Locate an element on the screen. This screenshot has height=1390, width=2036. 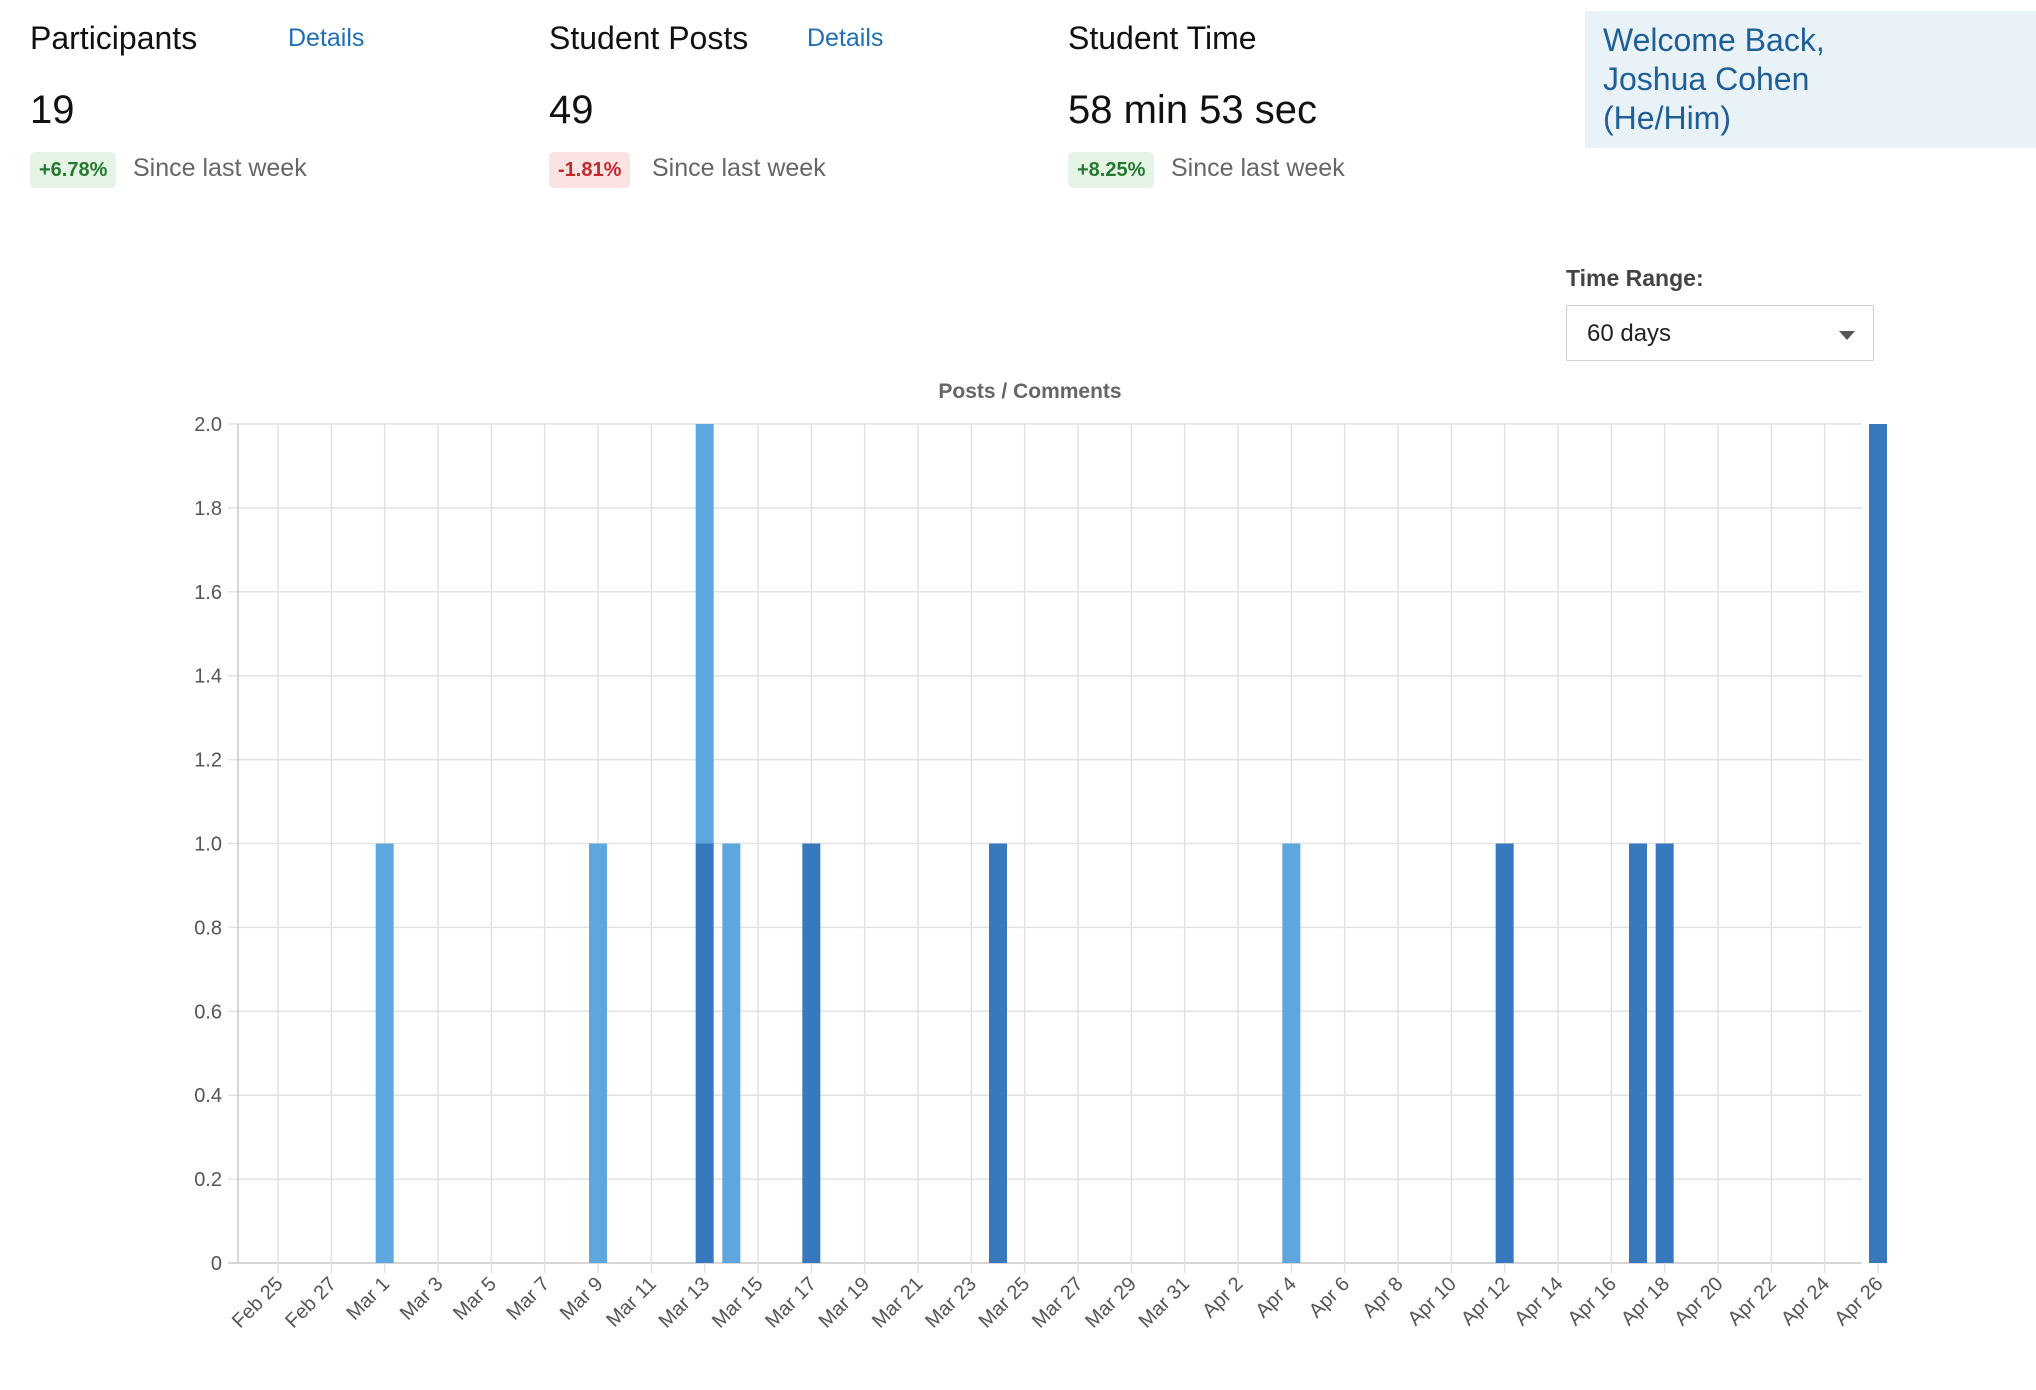
x-tick-label: Apr 26 is located at coordinates (1858, 1301).